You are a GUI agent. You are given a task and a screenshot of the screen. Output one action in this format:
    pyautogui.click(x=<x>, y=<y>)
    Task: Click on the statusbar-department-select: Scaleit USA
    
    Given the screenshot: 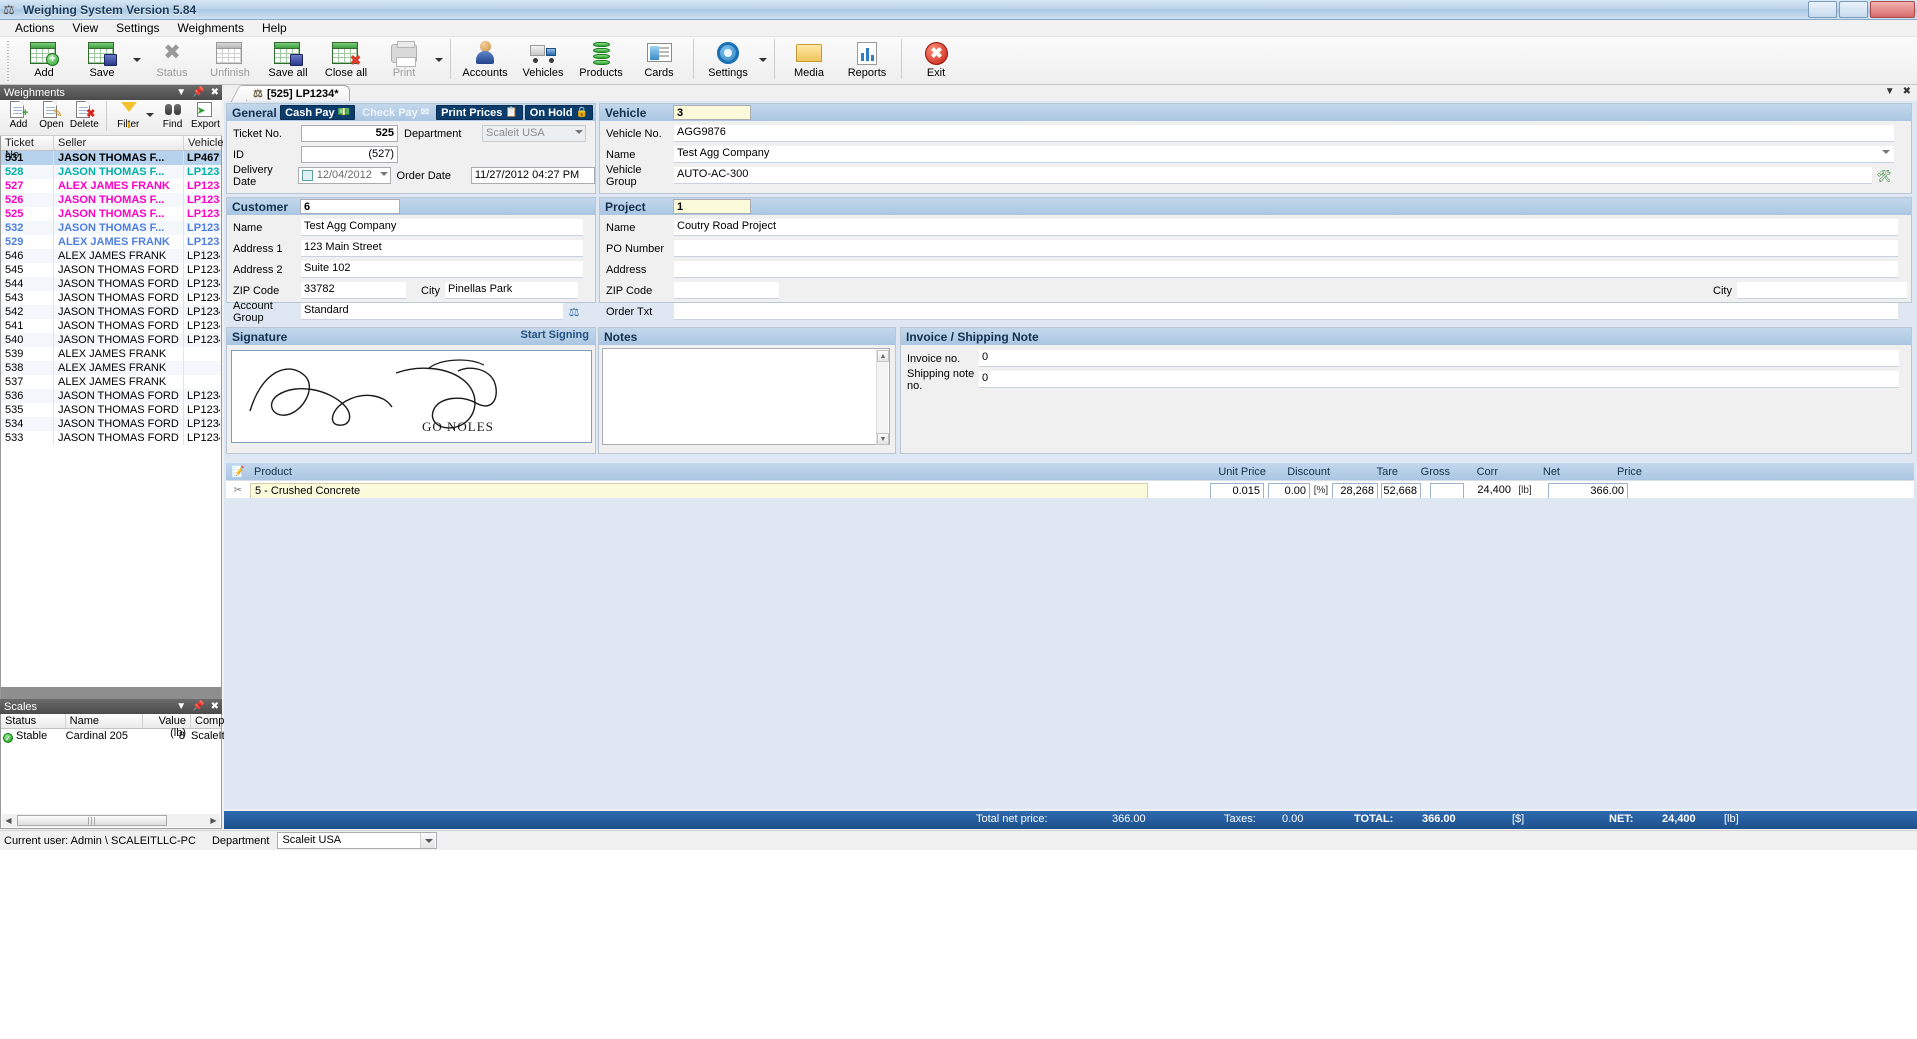 What is the action you would take?
    pyautogui.click(x=357, y=840)
    